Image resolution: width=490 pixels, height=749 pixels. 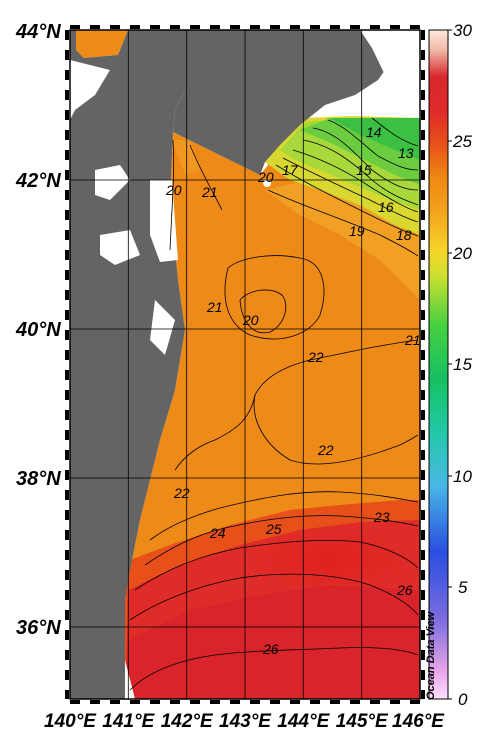 I want to click on lat-label: 42°N, so click(x=38, y=181).